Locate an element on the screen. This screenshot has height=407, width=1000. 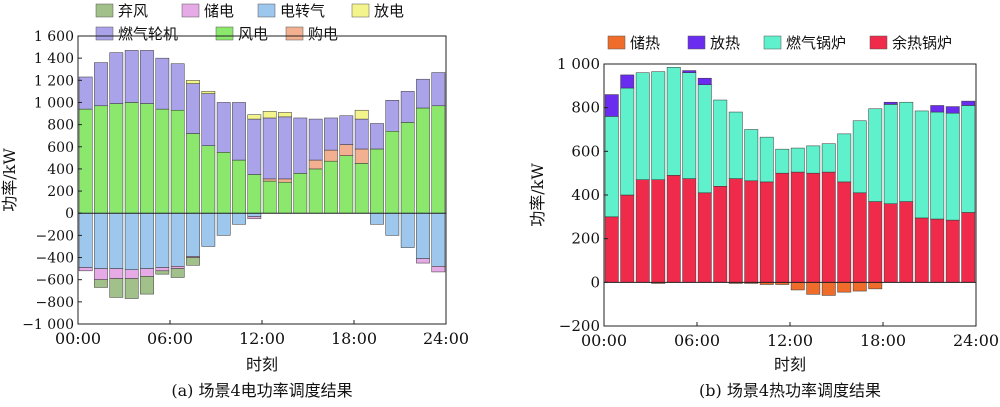
y-axis-label-b: 功率/kW is located at coordinates (537, 195).